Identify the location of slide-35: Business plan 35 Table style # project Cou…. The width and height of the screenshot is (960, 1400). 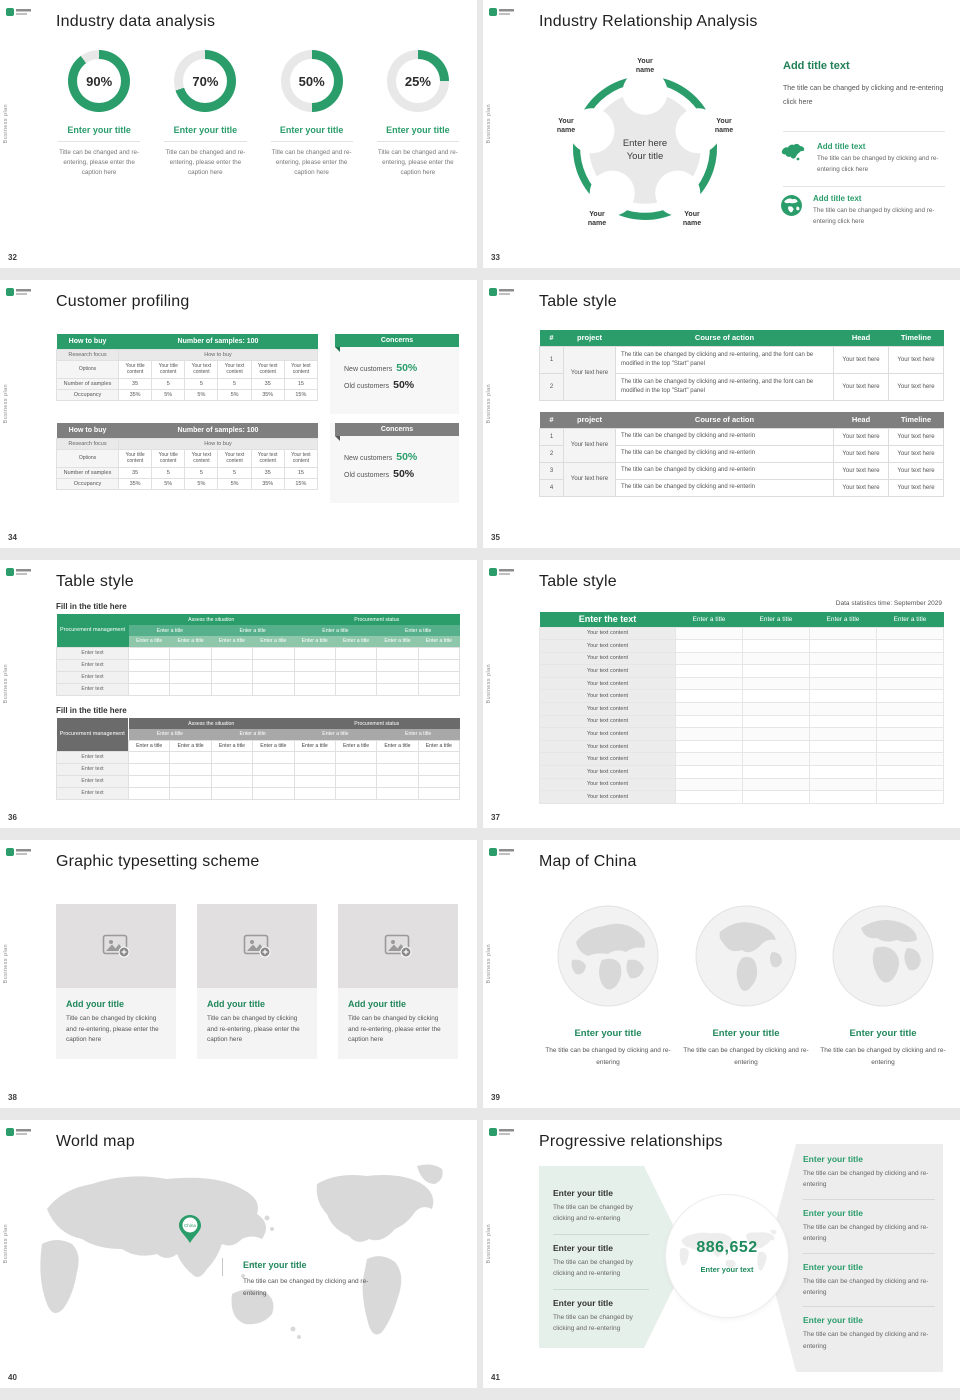
(721, 414).